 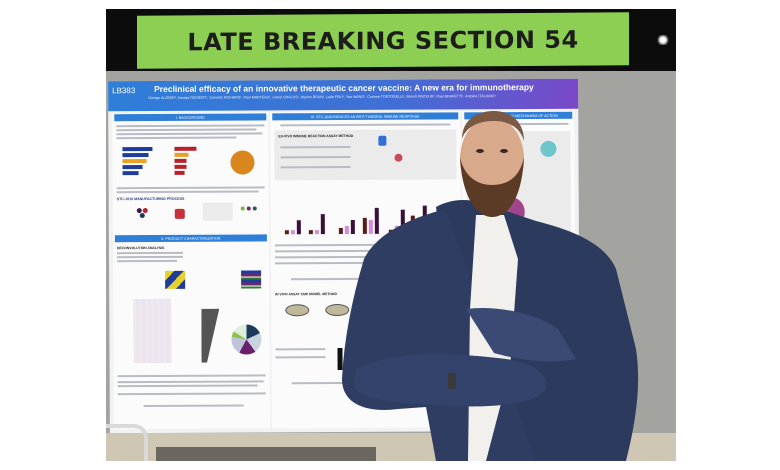 What do you see at coordinates (521, 334) in the screenshot?
I see `forearm` at bounding box center [521, 334].